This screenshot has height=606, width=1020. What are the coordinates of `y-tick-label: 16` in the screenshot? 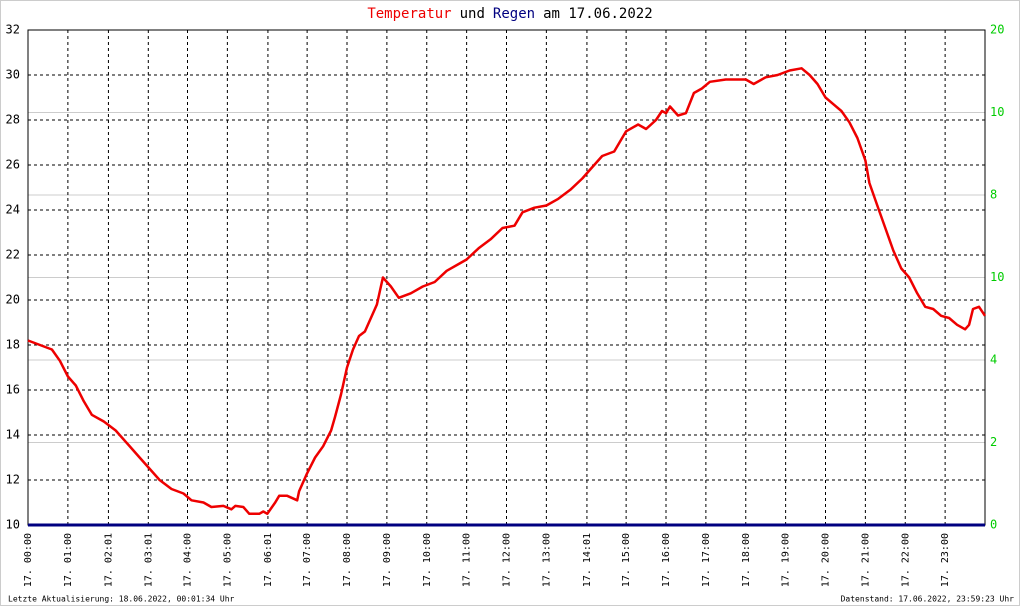 It's located at (13, 390).